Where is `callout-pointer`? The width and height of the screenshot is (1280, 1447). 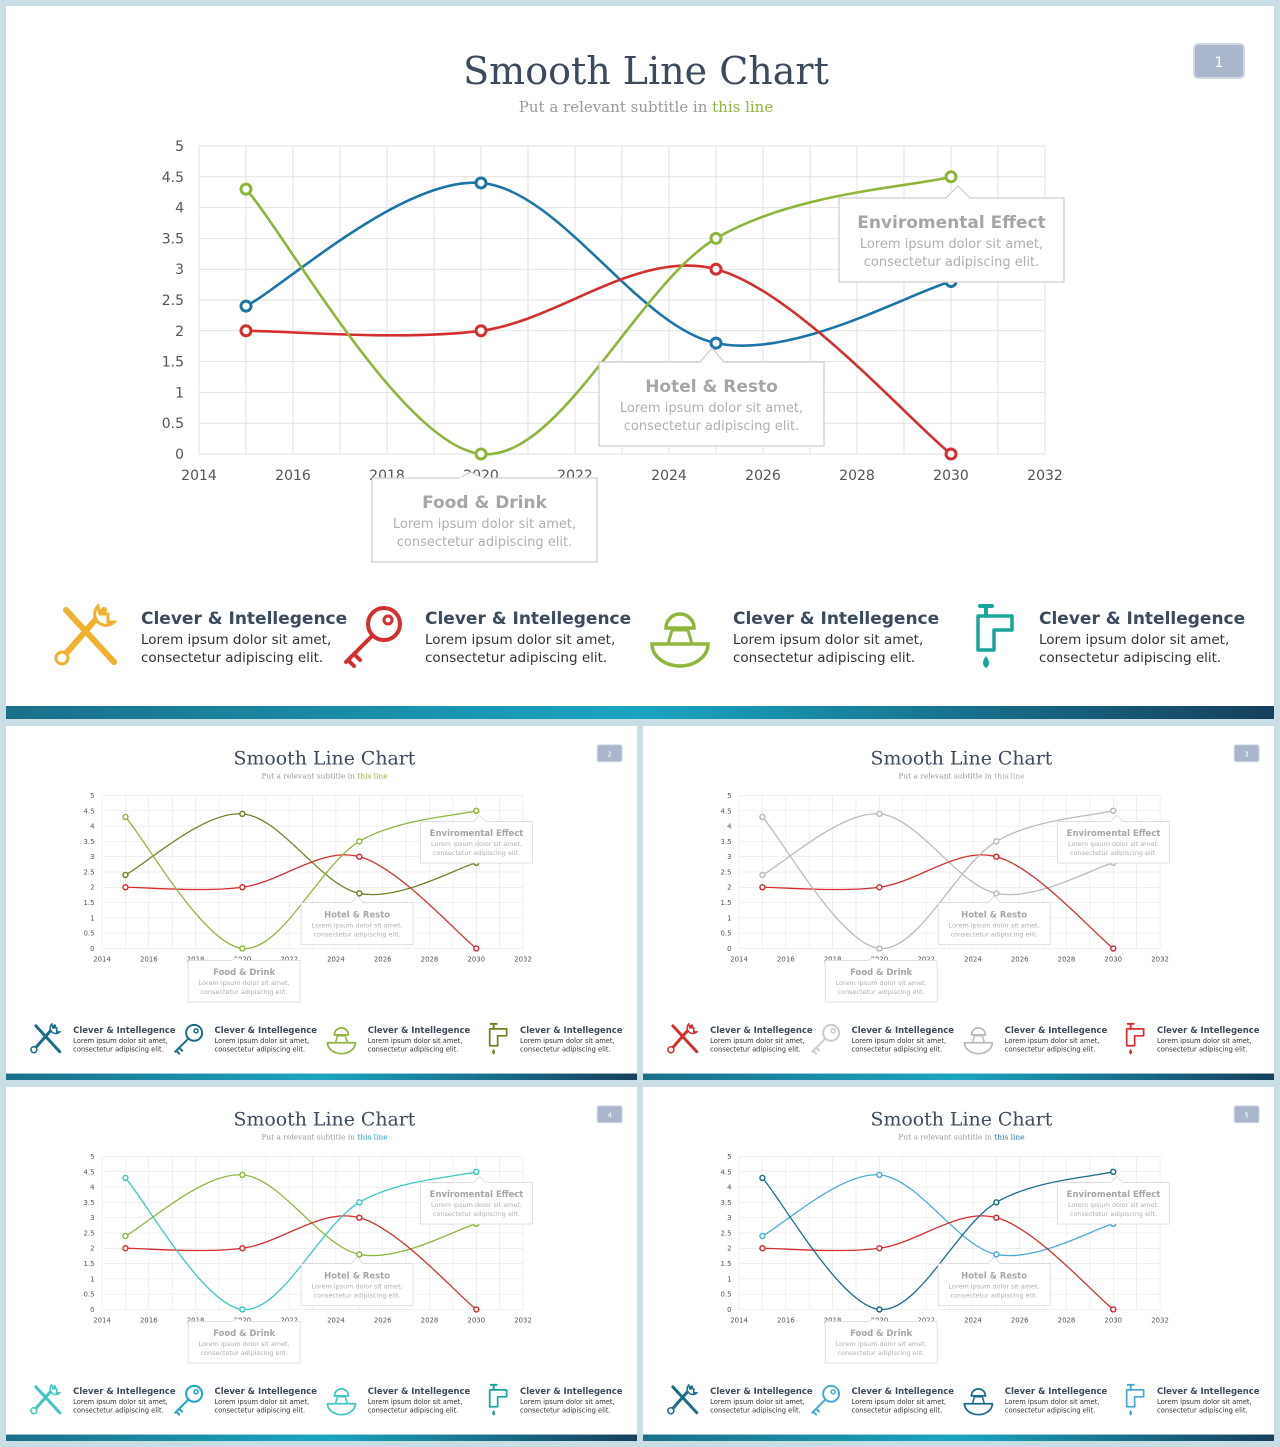
callout-pointer is located at coordinates (1116, 1179).